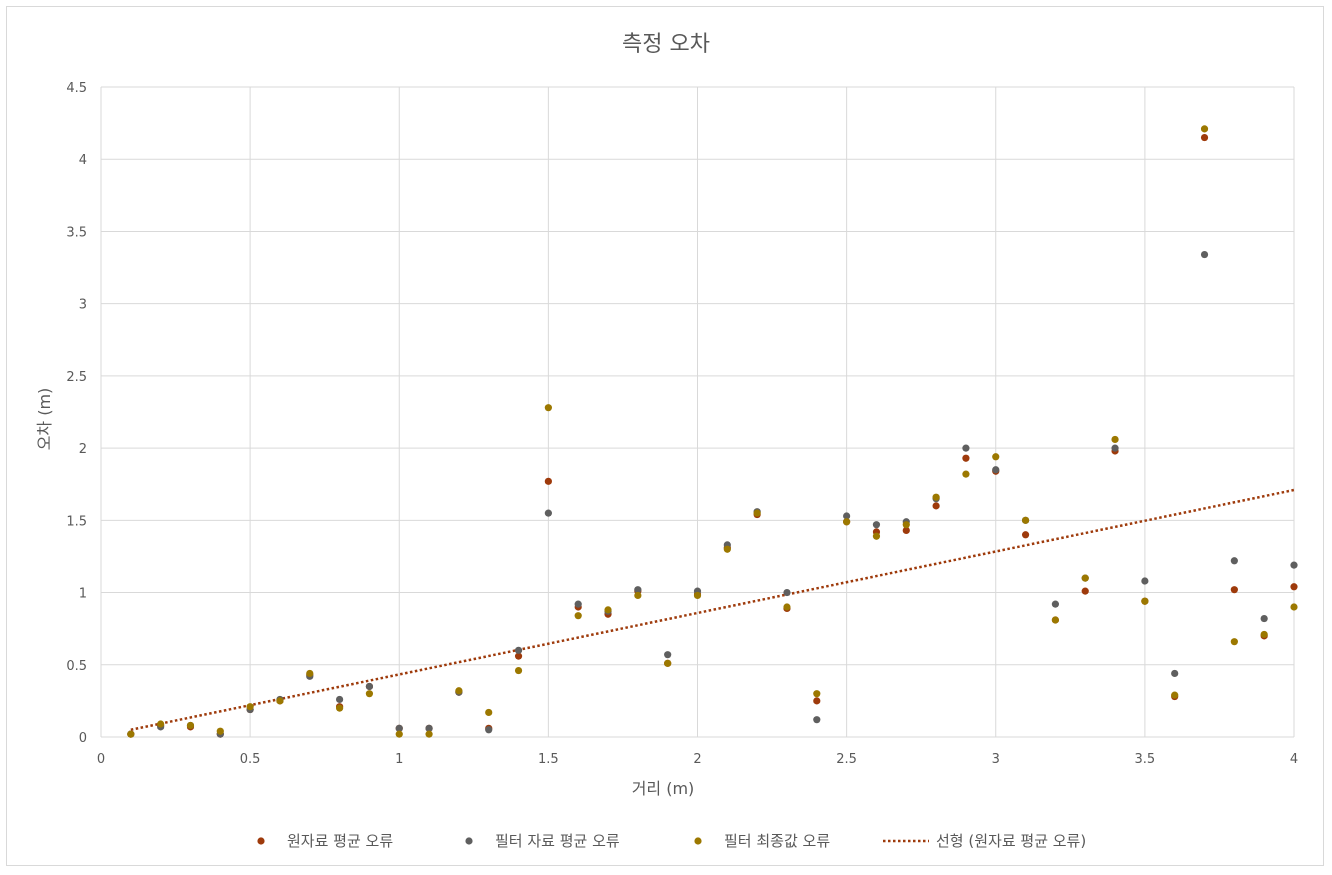 The image size is (1332, 875). I want to click on legend-item: 필터 최종값 오류, so click(762, 841).